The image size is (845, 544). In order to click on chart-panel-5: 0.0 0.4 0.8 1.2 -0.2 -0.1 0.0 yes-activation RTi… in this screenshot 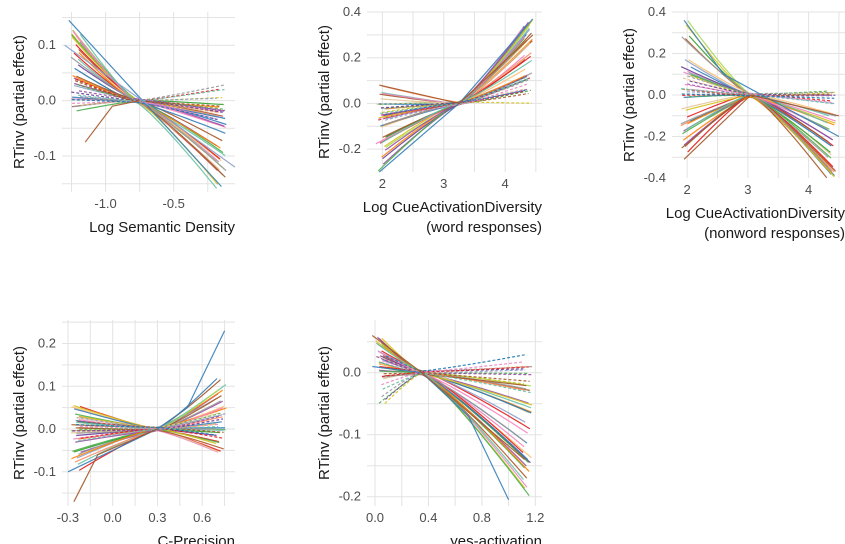, I will do `click(430, 432)`.